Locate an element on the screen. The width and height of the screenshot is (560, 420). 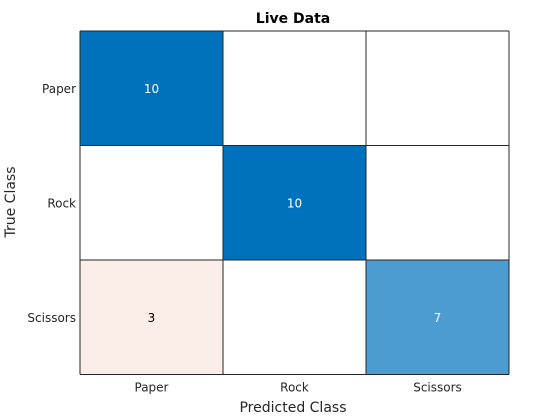
cell-value-rock-rock: 10 is located at coordinates (294, 203).